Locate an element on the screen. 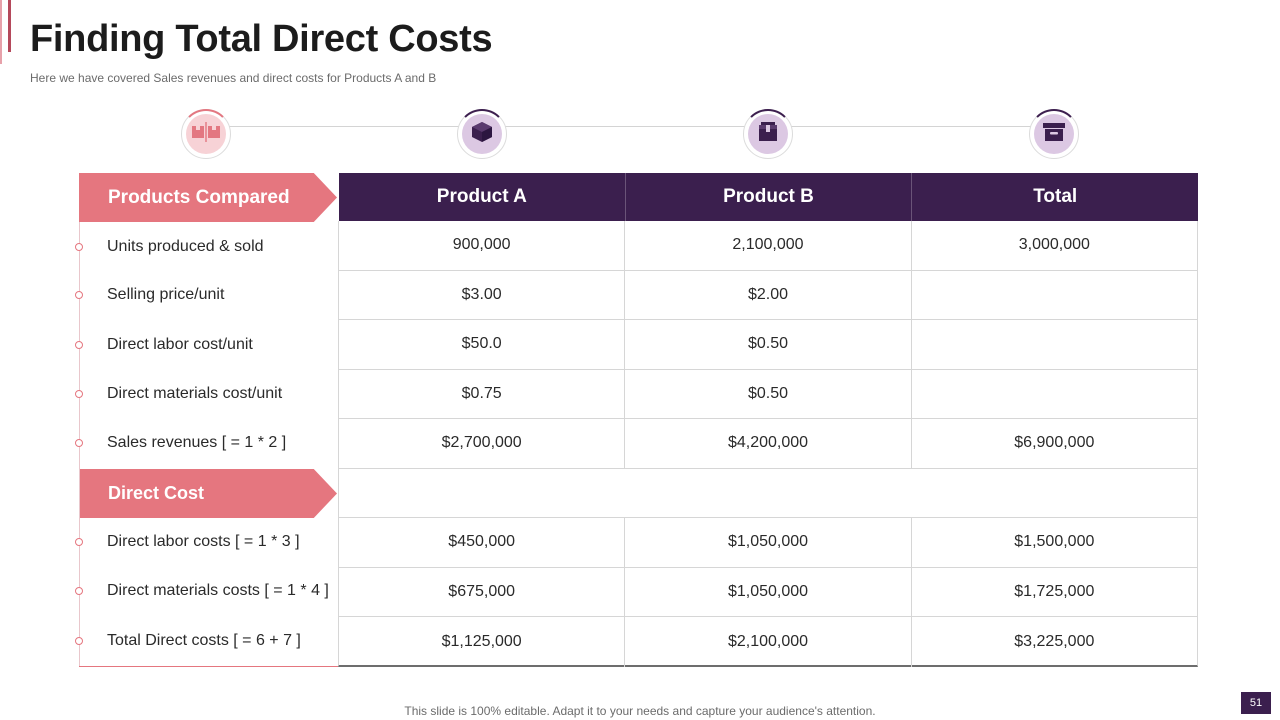 The height and width of the screenshot is (720, 1280). timeline-connector is located at coordinates (630, 126).